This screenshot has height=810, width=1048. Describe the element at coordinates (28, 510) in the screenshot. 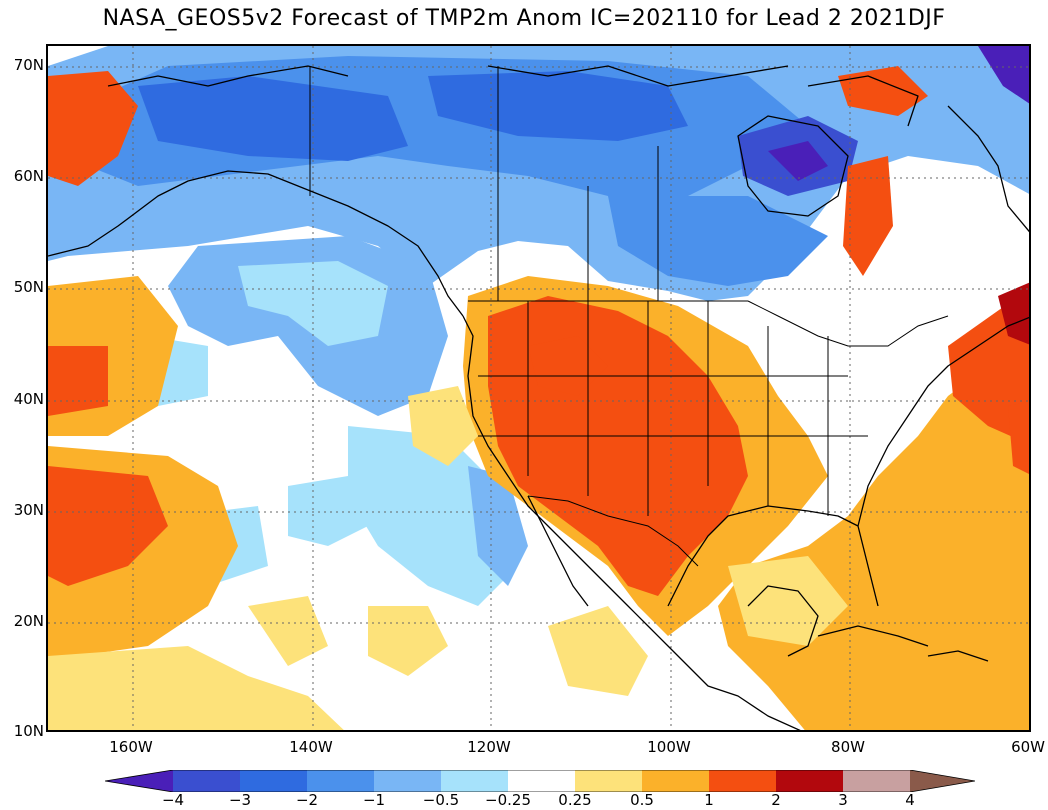

I see `lat-label-30n: 30N` at that location.